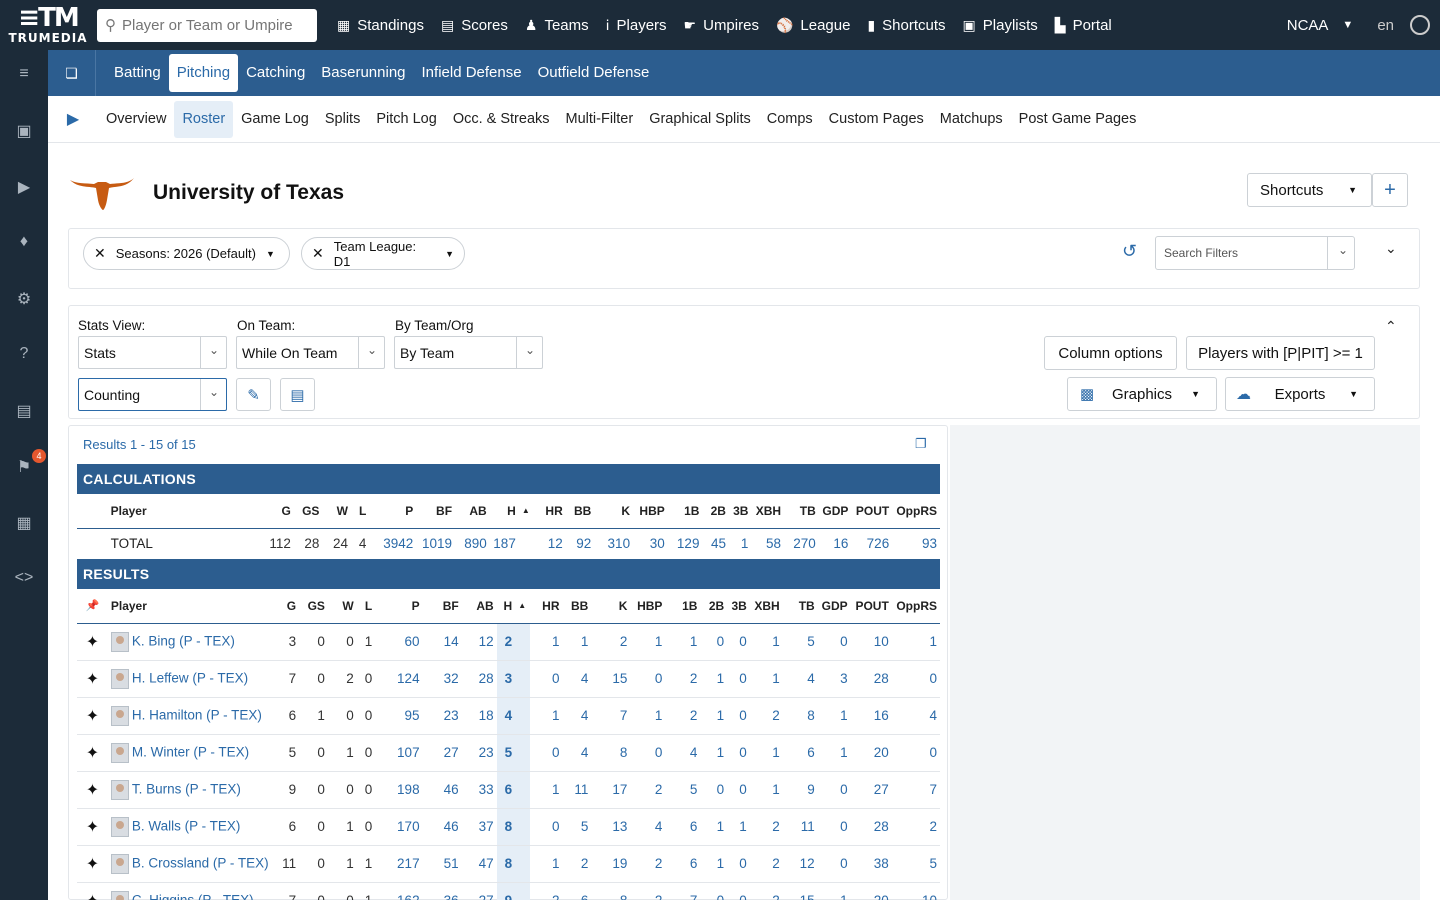 The width and height of the screenshot is (1440, 900). Describe the element at coordinates (152, 352) in the screenshot. I see `stats-view-select: Stats ⌄` at that location.